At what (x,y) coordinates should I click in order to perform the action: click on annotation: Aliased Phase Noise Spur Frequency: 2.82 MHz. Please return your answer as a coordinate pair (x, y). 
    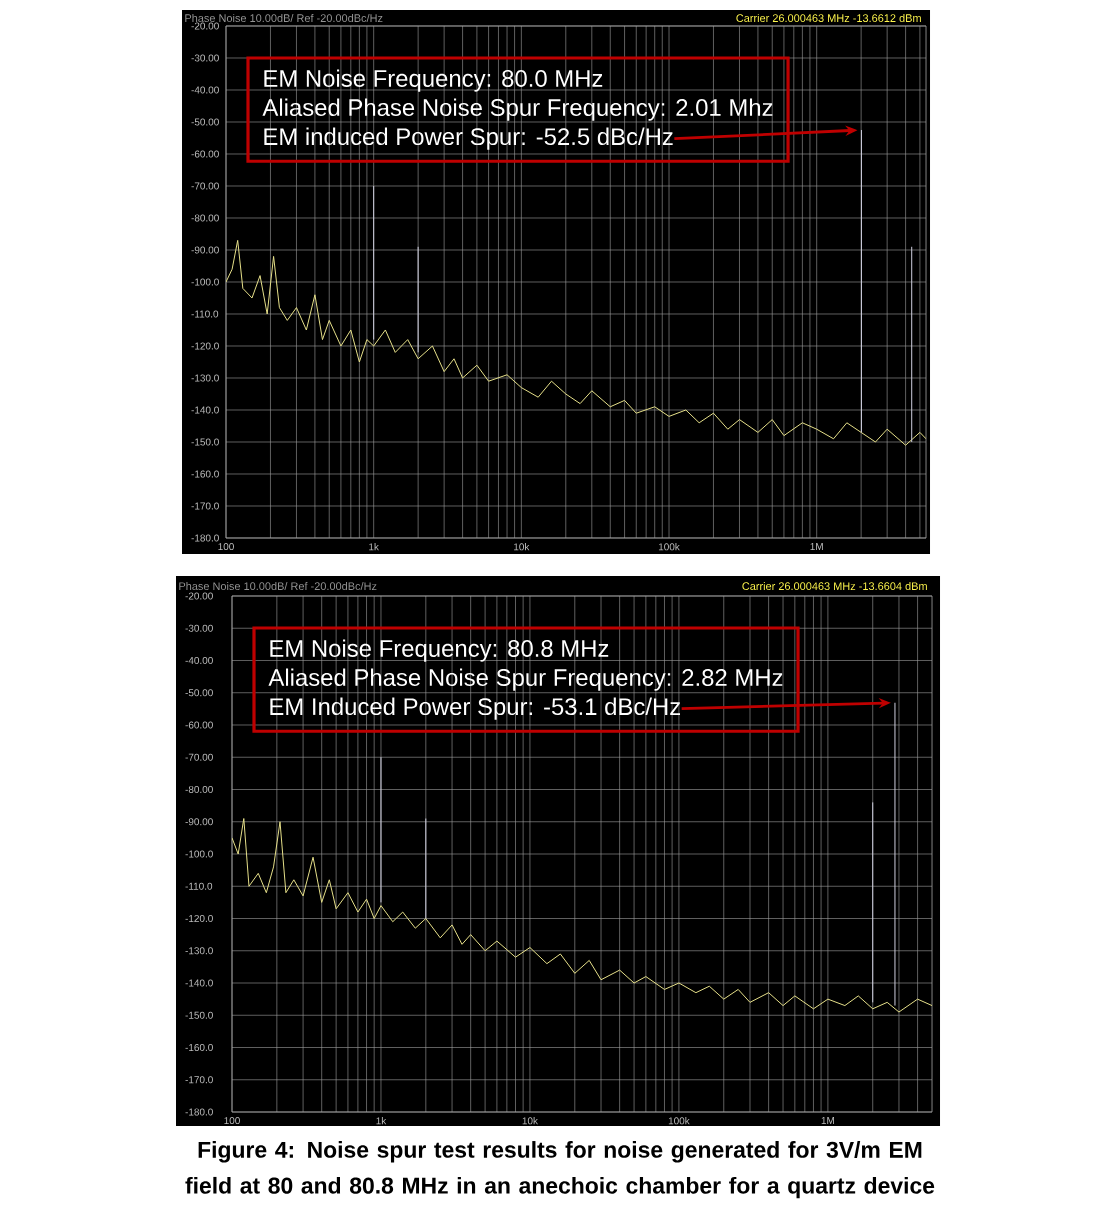
    Looking at the image, I should click on (525, 679).